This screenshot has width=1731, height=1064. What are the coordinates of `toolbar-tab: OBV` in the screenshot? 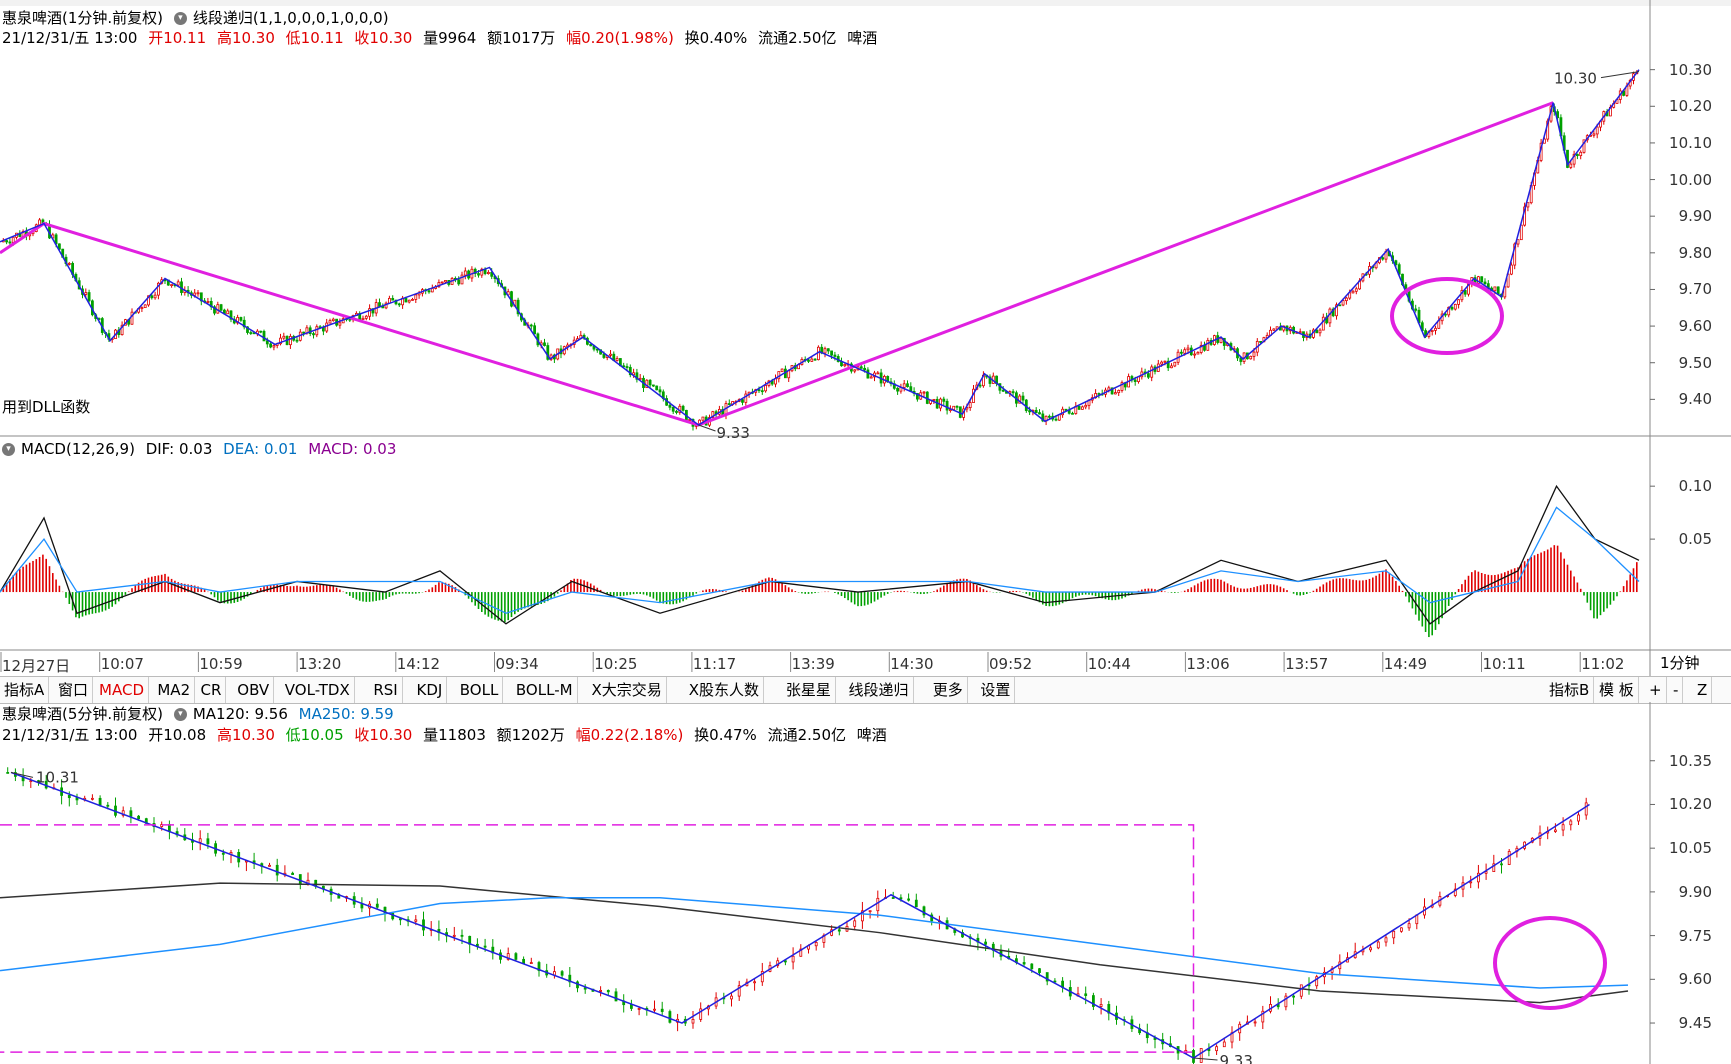 It's located at (254, 690).